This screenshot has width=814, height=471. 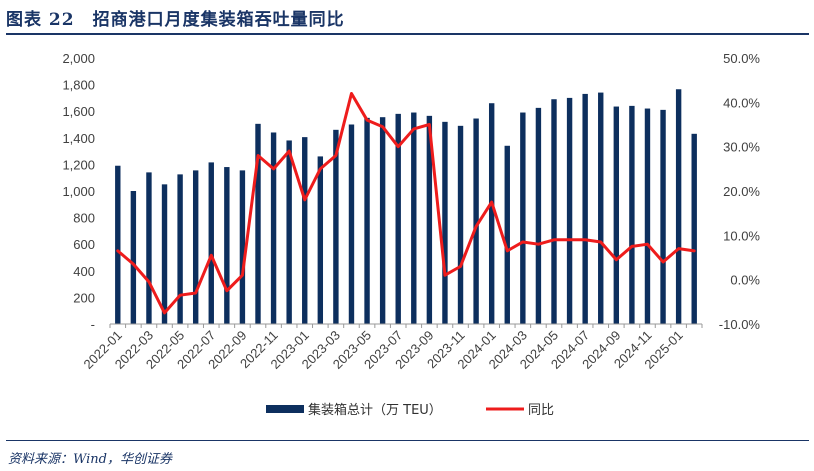 What do you see at coordinates (78, 58) in the screenshot?
I see `y-left-tick-label: 2,000` at bounding box center [78, 58].